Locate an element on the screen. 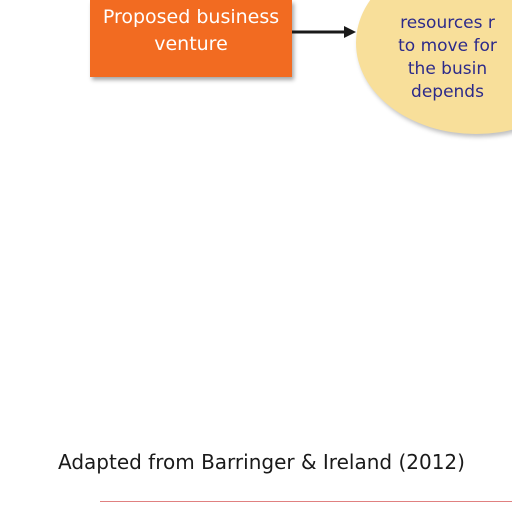 The width and height of the screenshot is (512, 512). footer-divider is located at coordinates (306, 501).